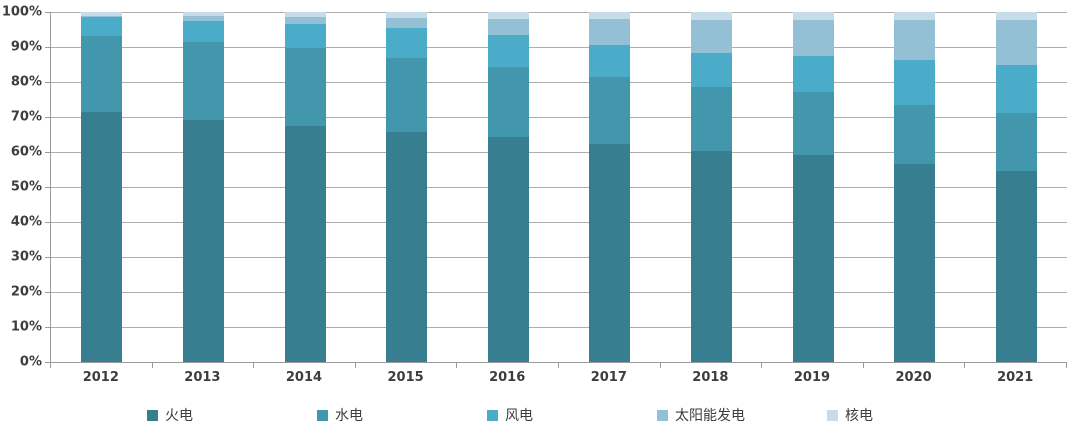 Image resolution: width=1080 pixels, height=437 pixels. Describe the element at coordinates (305, 87) in the screenshot. I see `bar-segment-2014-水电` at that location.